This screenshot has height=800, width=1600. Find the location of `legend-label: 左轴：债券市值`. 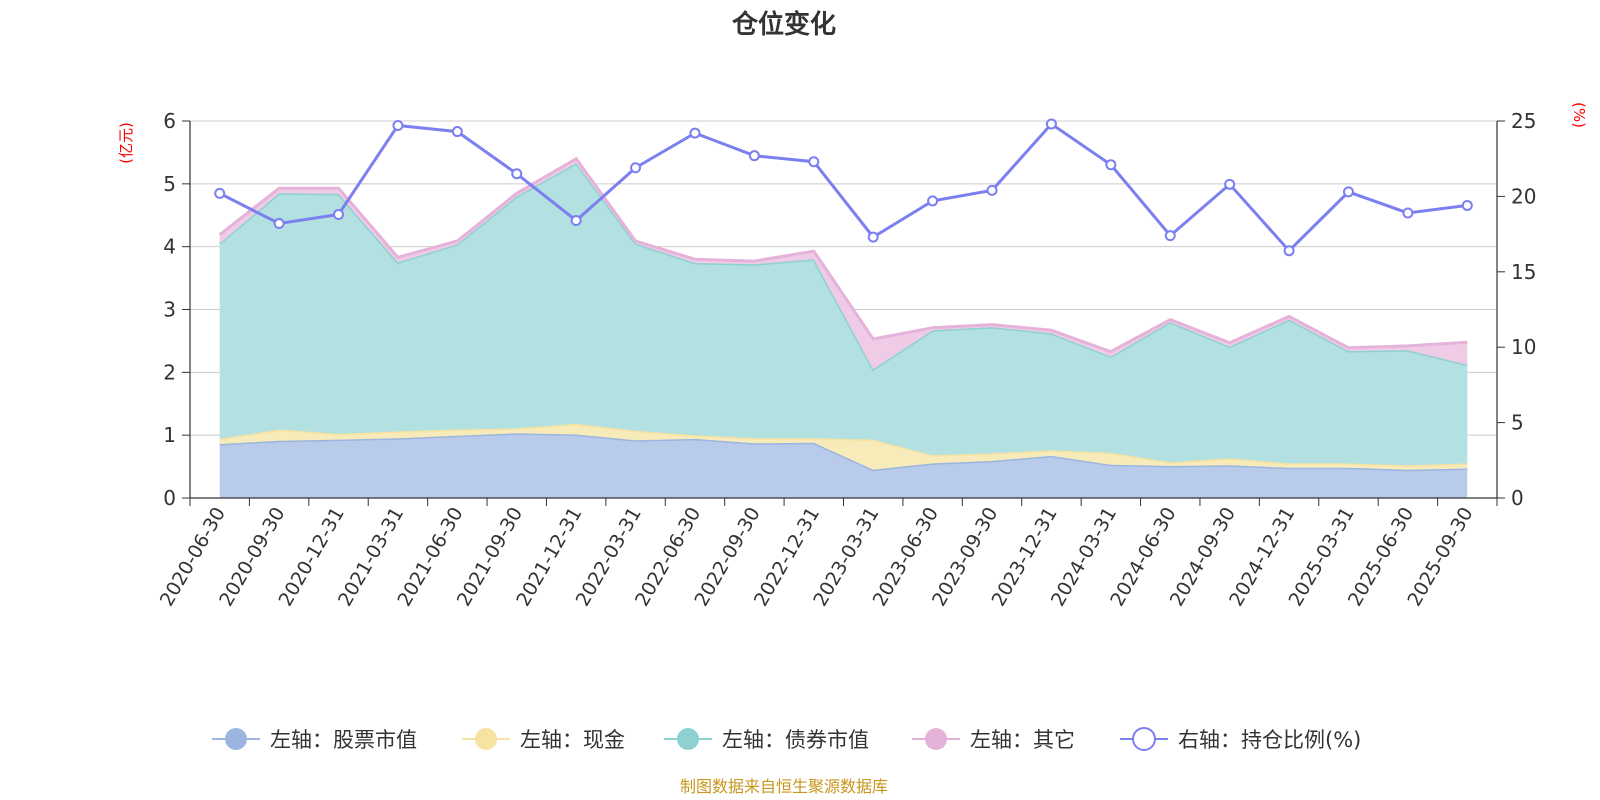

legend-label: 左轴：债券市值 is located at coordinates (795, 740).